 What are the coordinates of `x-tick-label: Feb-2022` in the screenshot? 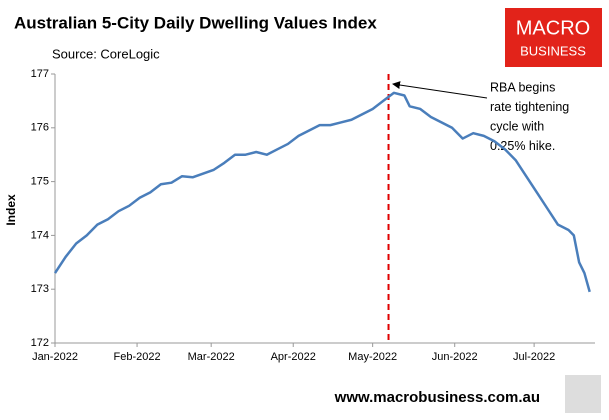 It's located at (137, 357).